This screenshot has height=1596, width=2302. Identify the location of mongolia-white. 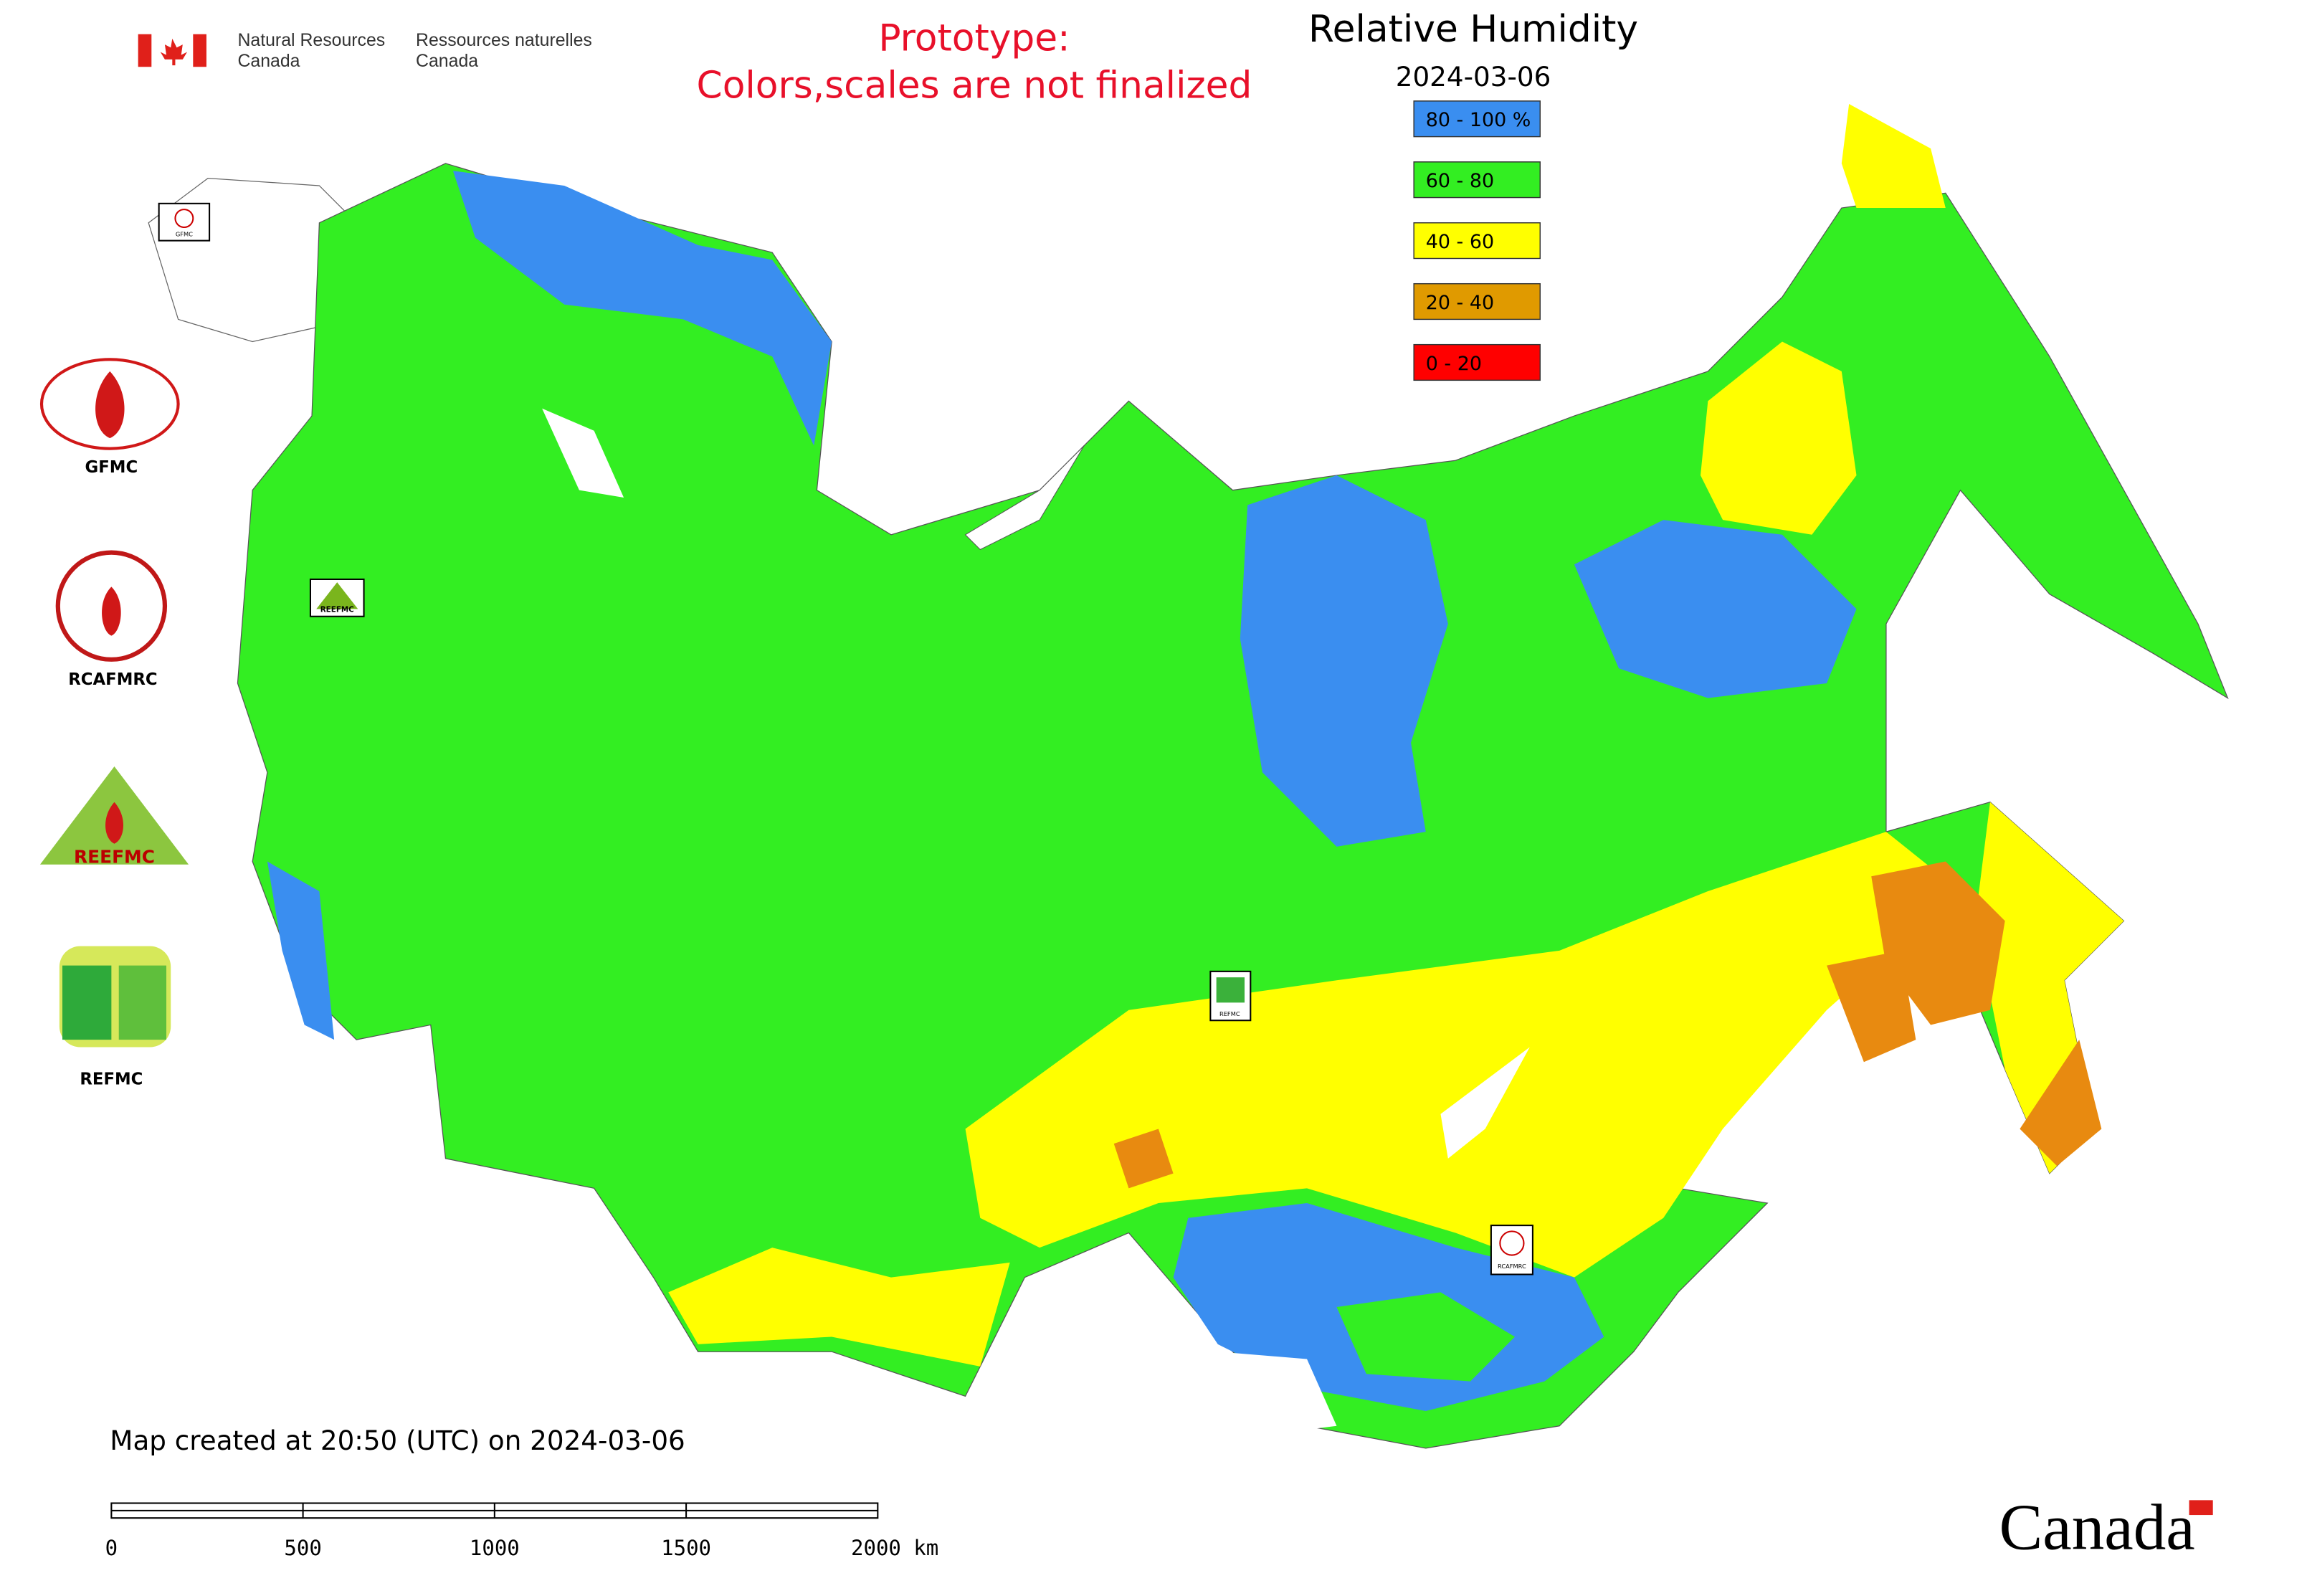
(1277, 1393).